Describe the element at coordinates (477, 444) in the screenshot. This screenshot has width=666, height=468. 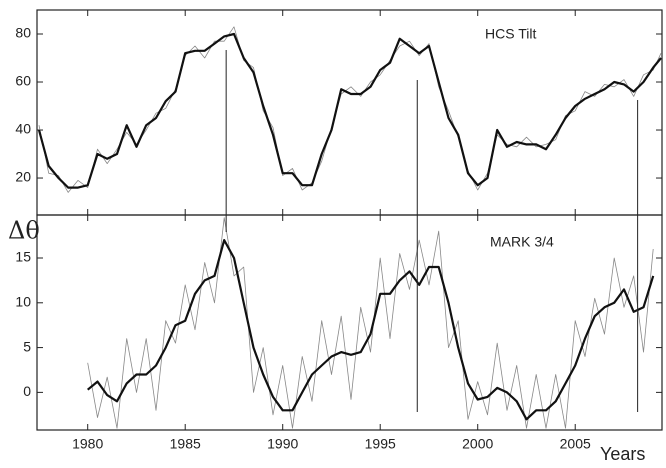
I see `x-tick-label: 2000` at that location.